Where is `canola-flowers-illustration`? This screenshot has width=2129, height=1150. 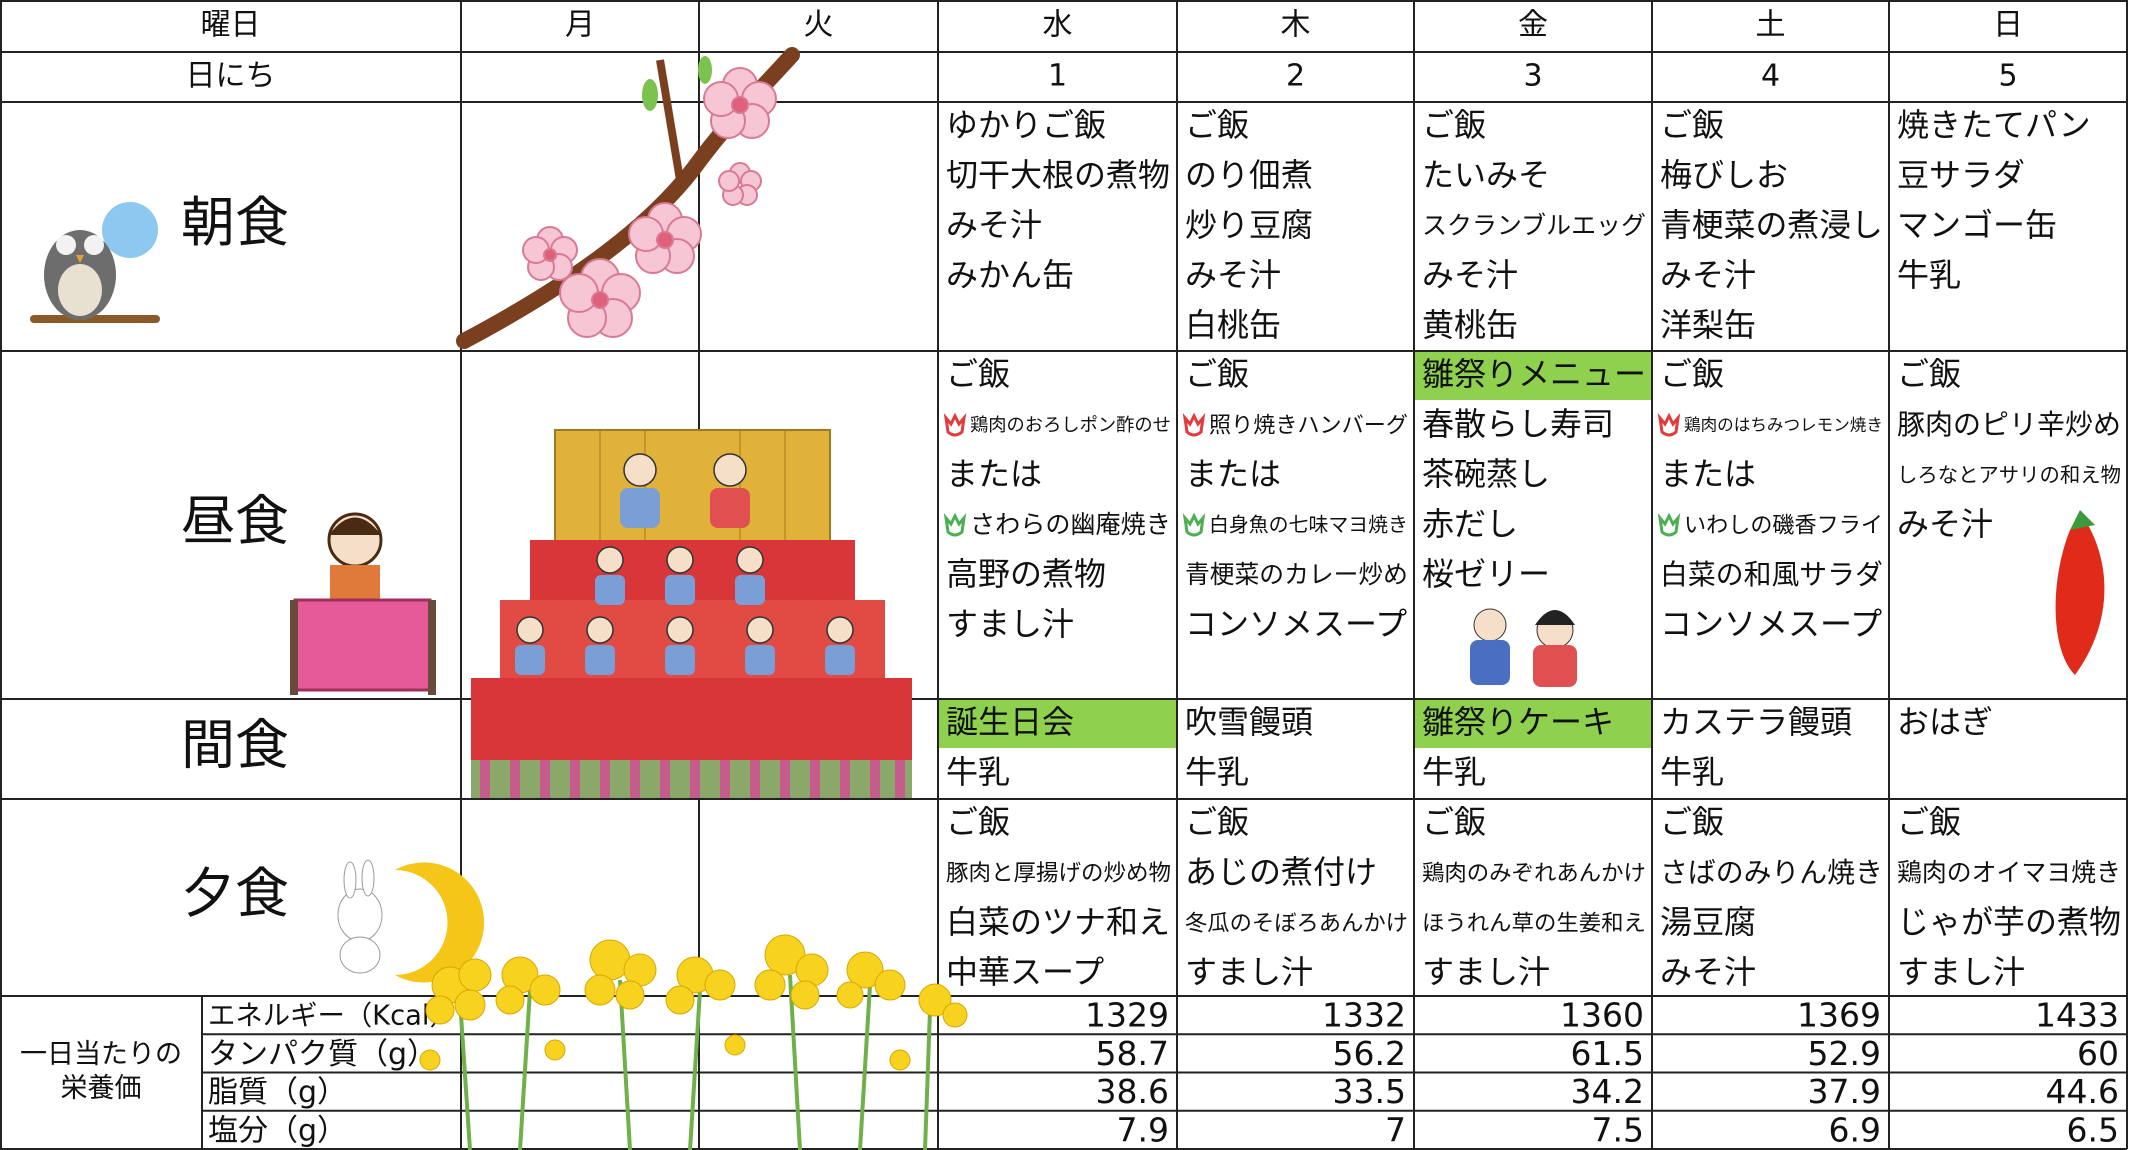
canola-flowers-illustration is located at coordinates (693, 1042).